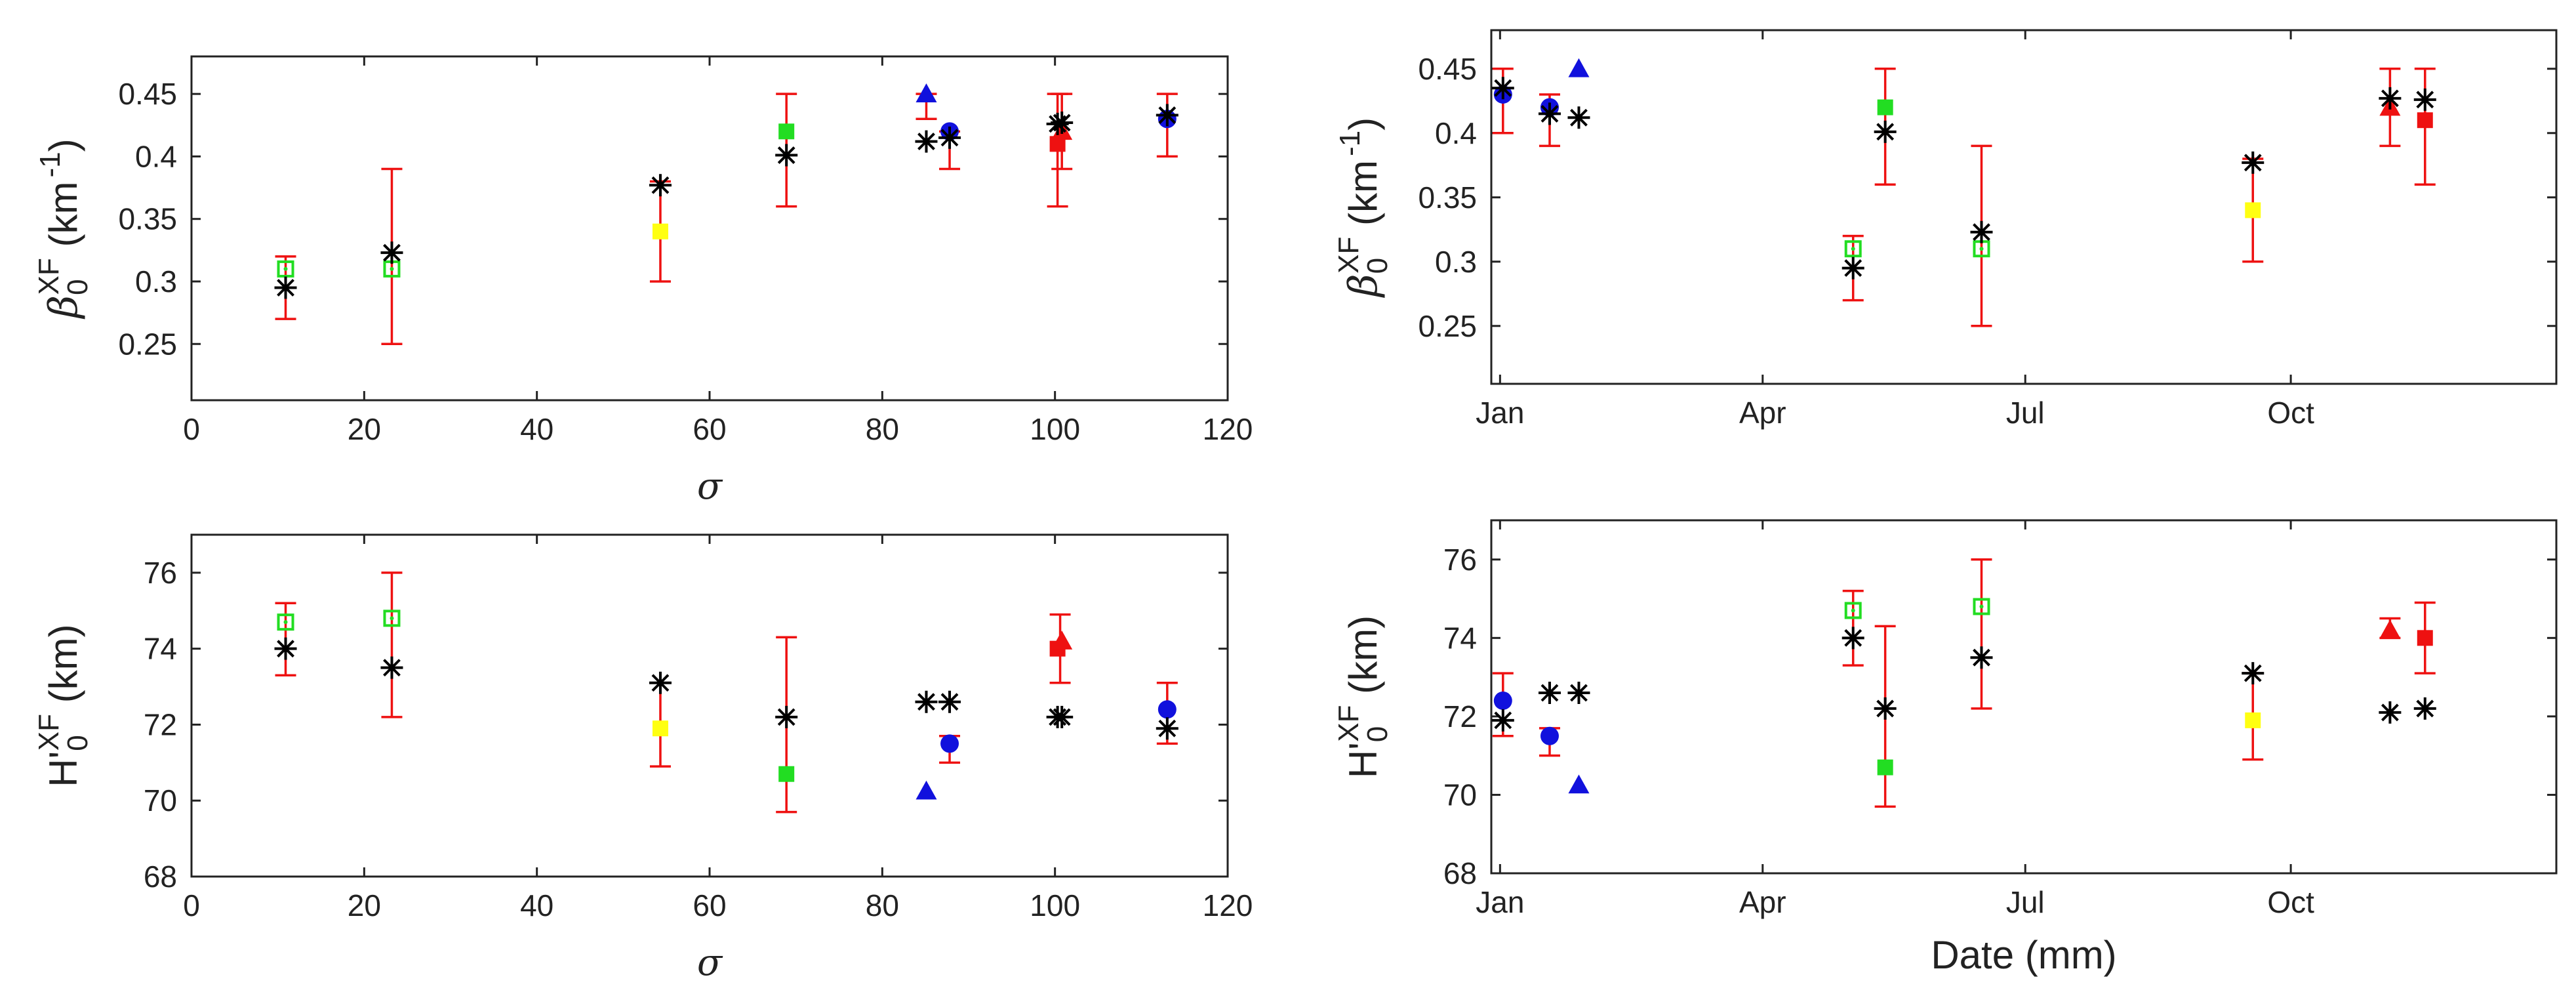  I want to click on y-label-unit-exponent: -1, so click(50, 164).